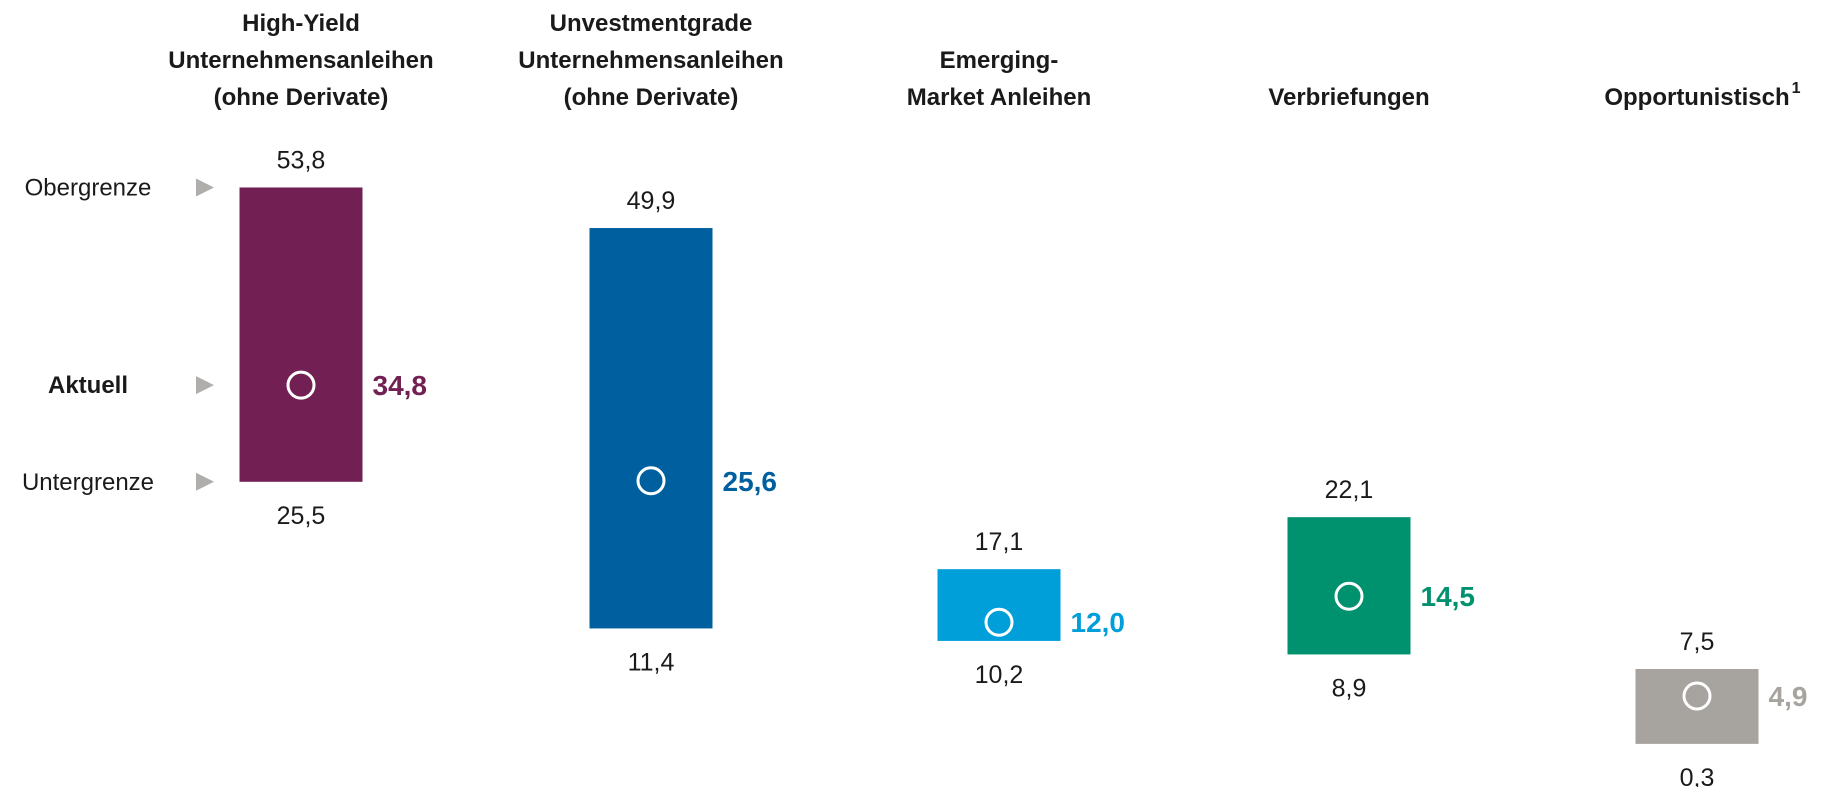 The image size is (1839, 792). I want to click on legend-label: Obergrenze, so click(88, 187).